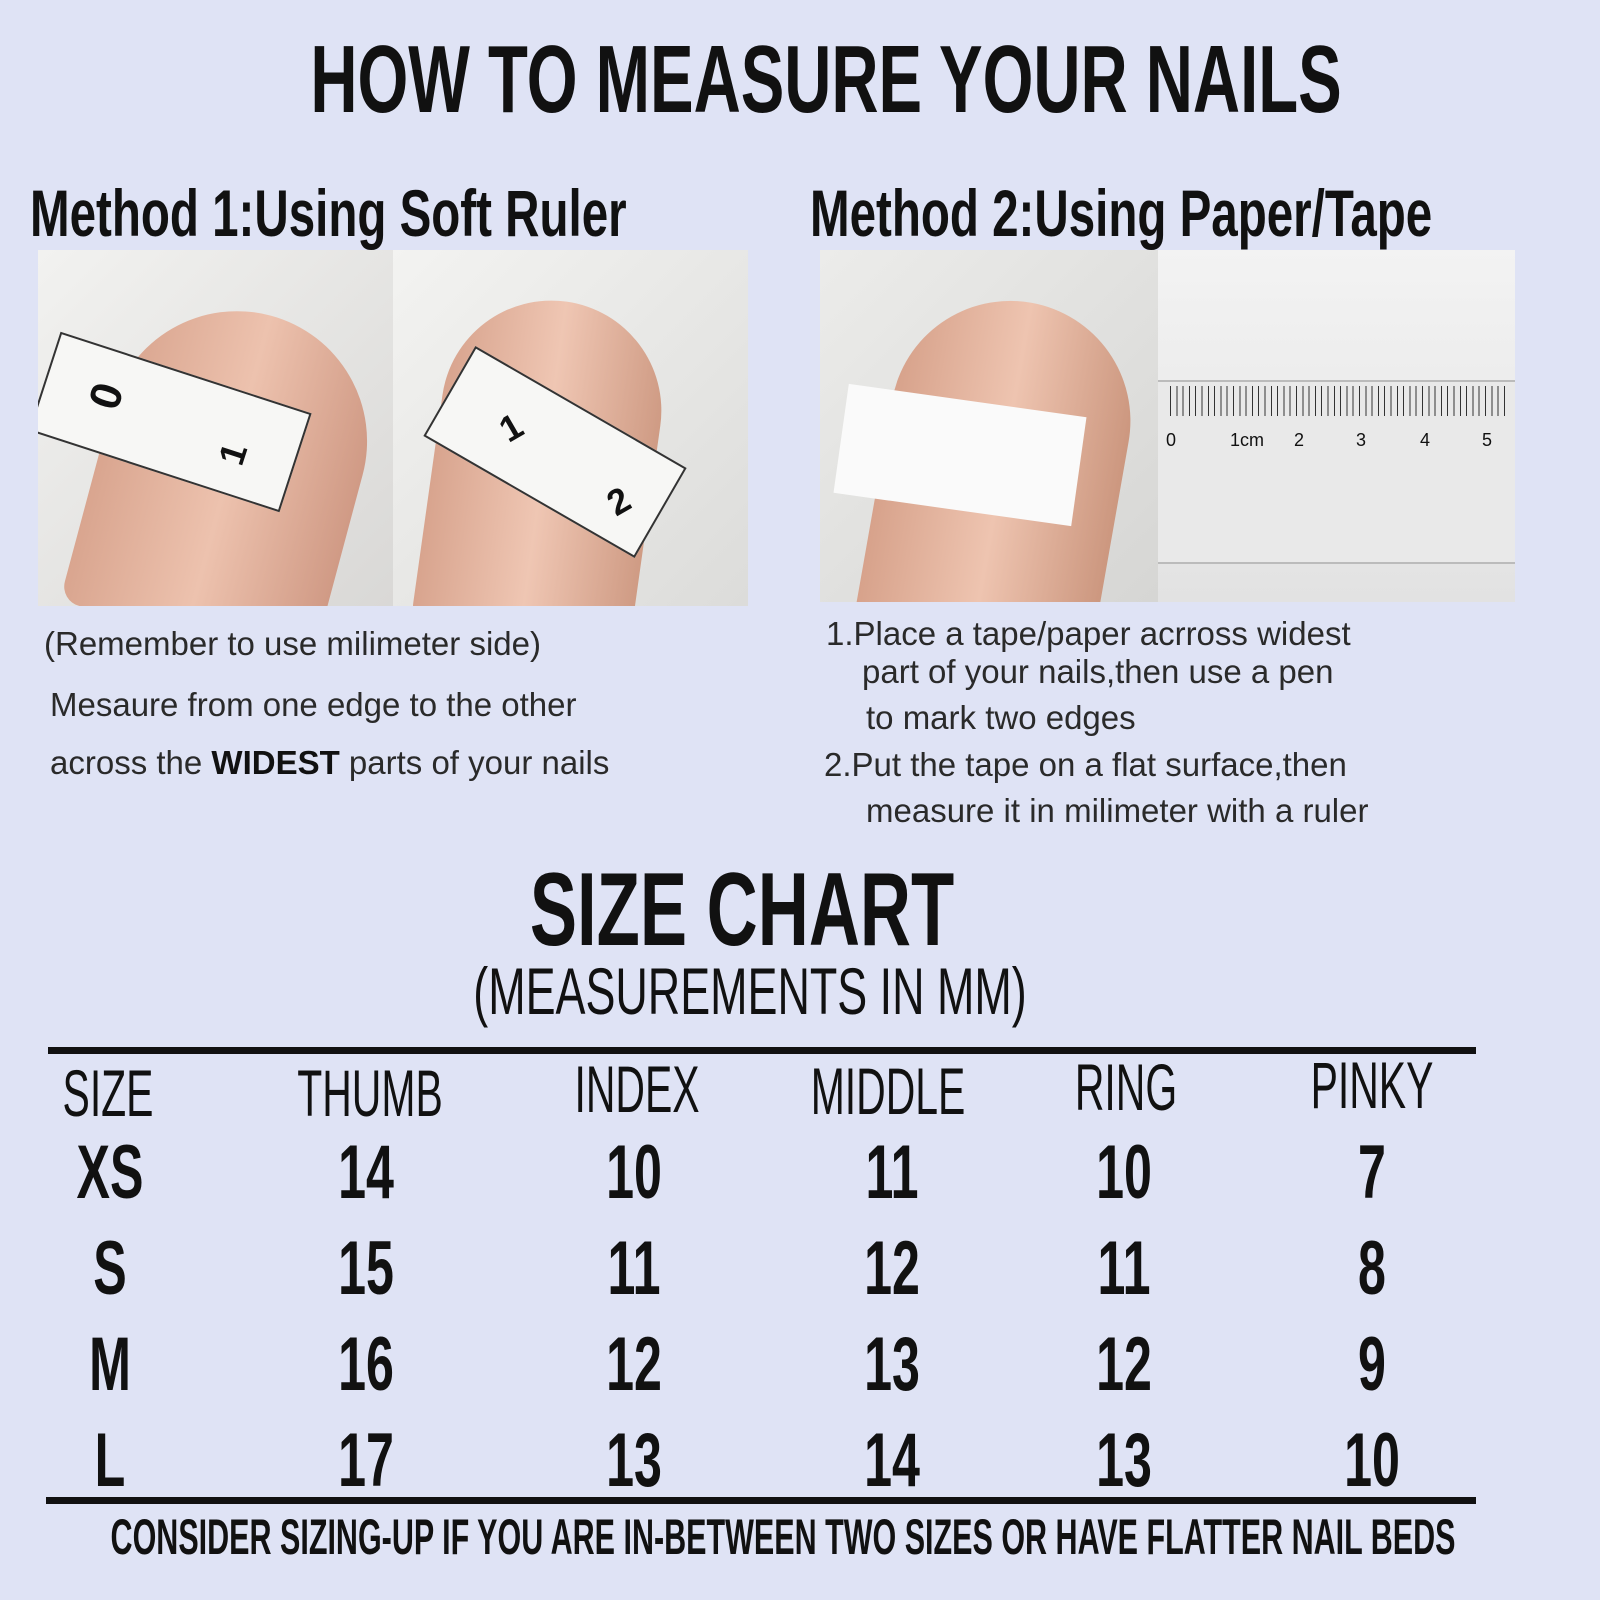 The image size is (1600, 1600). Describe the element at coordinates (370, 1093) in the screenshot. I see `col-header-thumb: THUMB` at that location.